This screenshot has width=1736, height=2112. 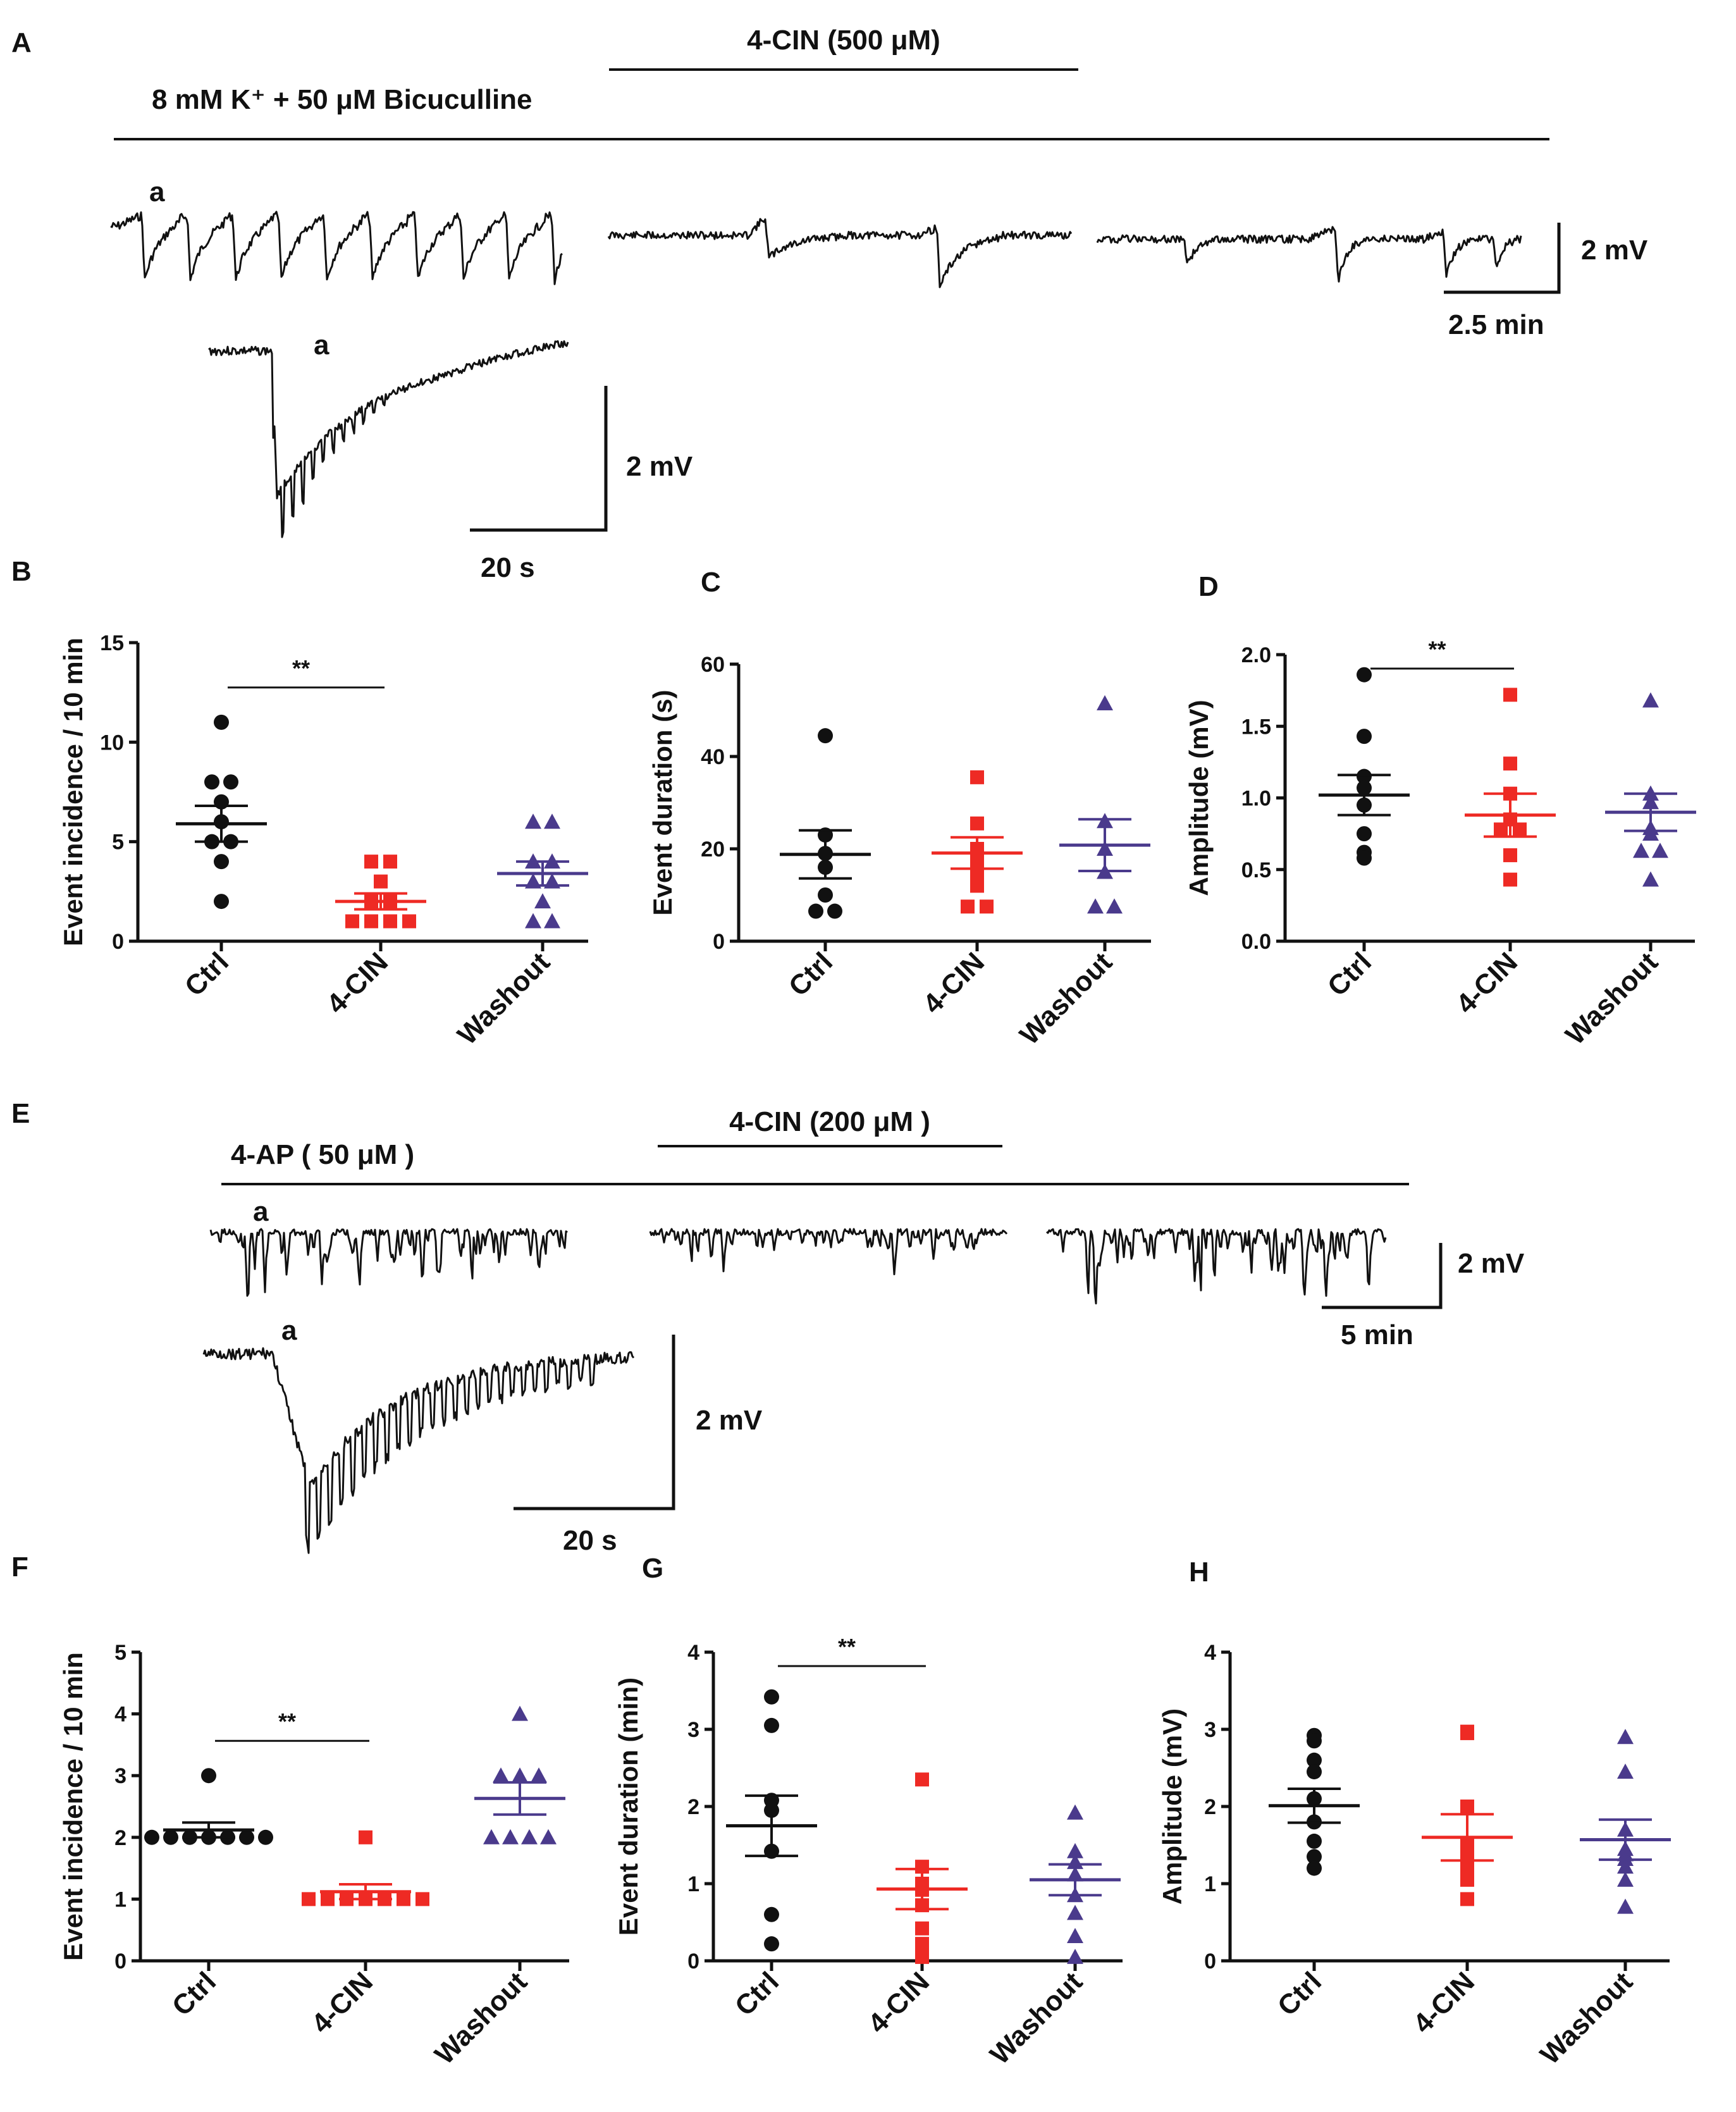 I want to click on inset-scalebar-a, so click(x=539, y=459).